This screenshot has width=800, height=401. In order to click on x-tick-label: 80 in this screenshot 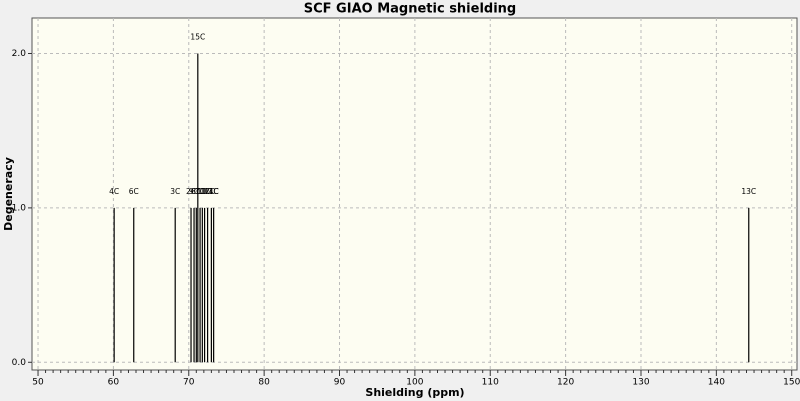, I will do `click(264, 383)`.